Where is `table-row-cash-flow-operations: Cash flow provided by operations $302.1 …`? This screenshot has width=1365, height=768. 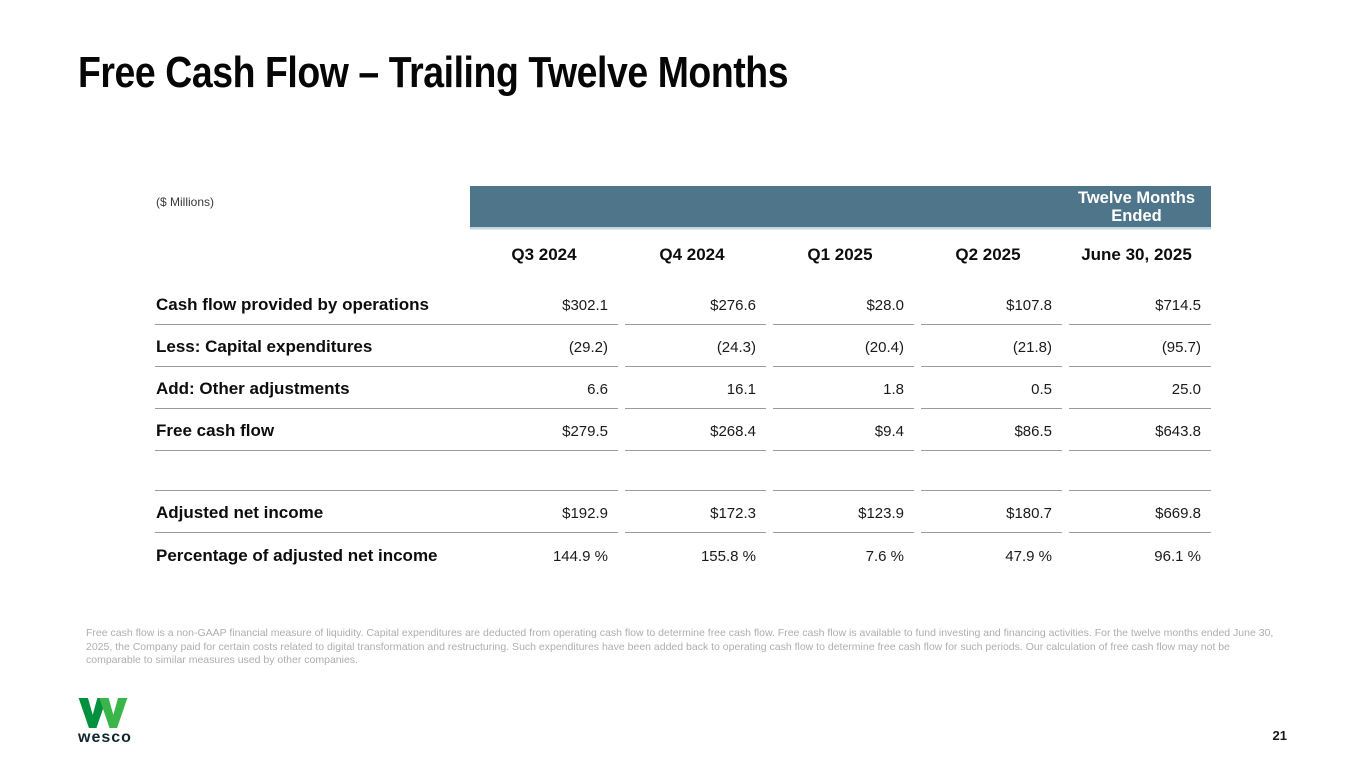
table-row-cash-flow-operations: Cash flow provided by operations $302.1 … is located at coordinates (683, 304).